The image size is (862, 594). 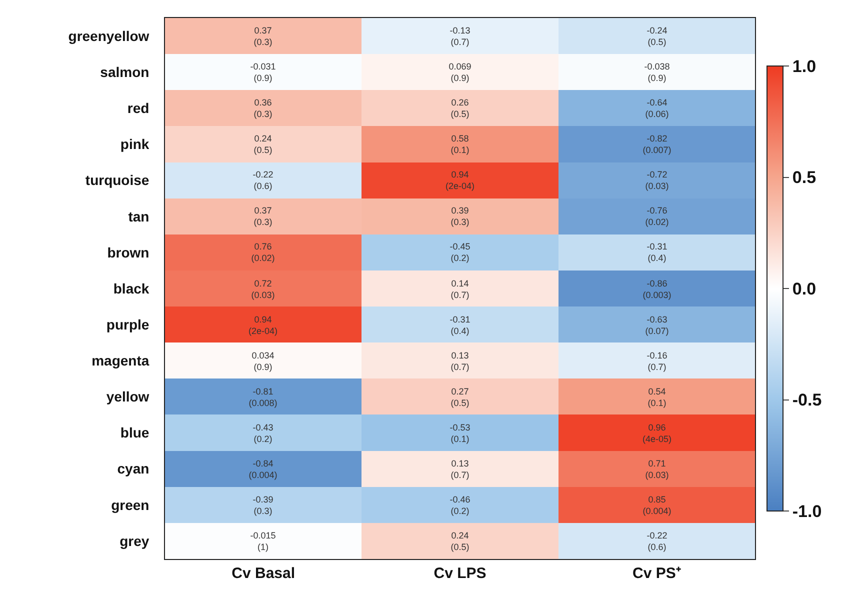 What do you see at coordinates (128, 252) in the screenshot?
I see `y-tick-label: brown` at bounding box center [128, 252].